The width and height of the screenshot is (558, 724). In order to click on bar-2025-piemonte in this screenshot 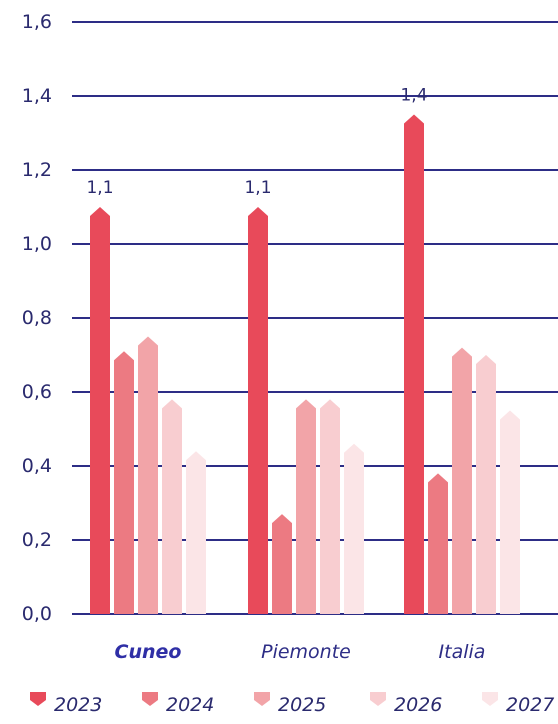, I will do `click(306, 506)`.